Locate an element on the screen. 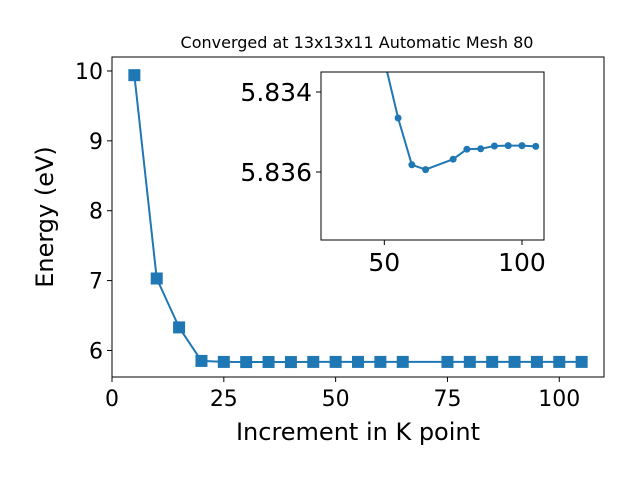  y-tick-label: 10 is located at coordinates (89, 72).